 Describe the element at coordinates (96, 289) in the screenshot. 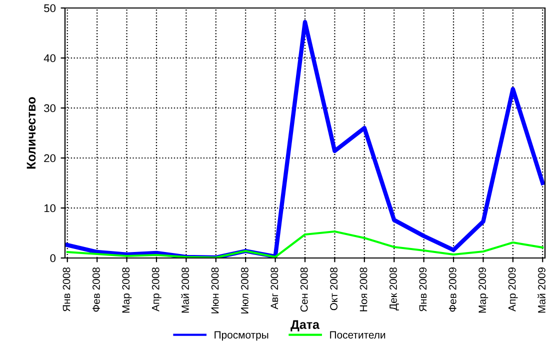

I see `x-tick-label: Фев 2008` at that location.